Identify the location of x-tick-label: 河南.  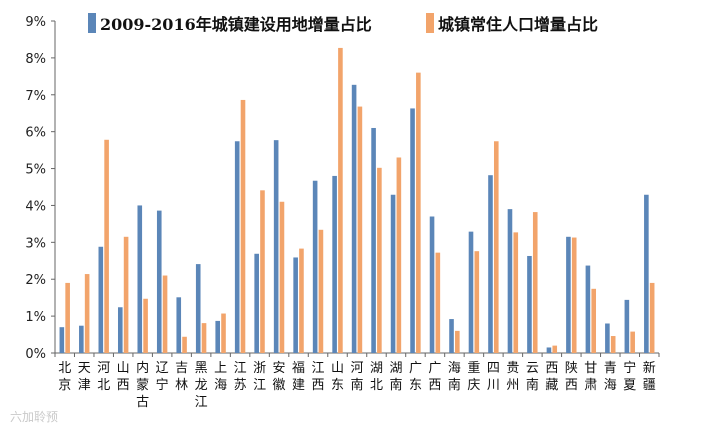
(356, 377).